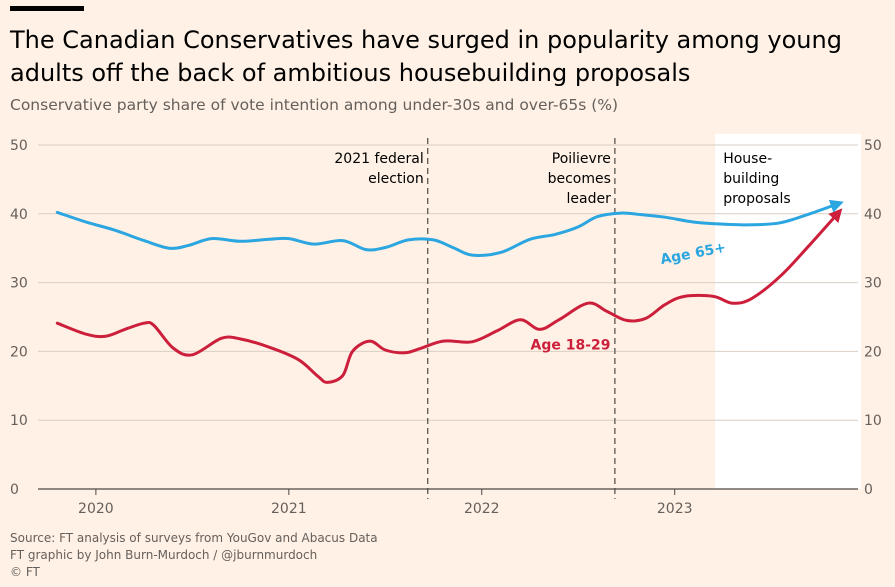 This screenshot has width=895, height=587. Describe the element at coordinates (19, 146) in the screenshot. I see `y-tick-label-left: 50` at that location.